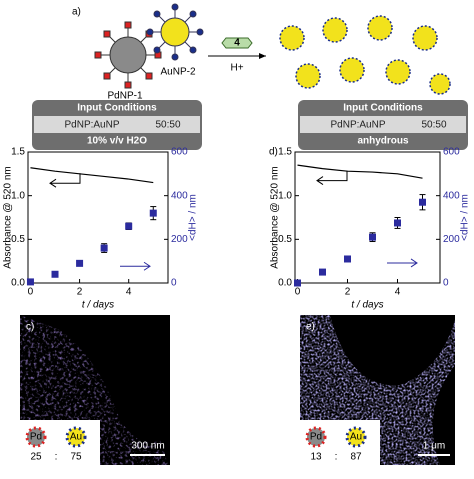  I want to click on panel-label: c), so click(30, 327).